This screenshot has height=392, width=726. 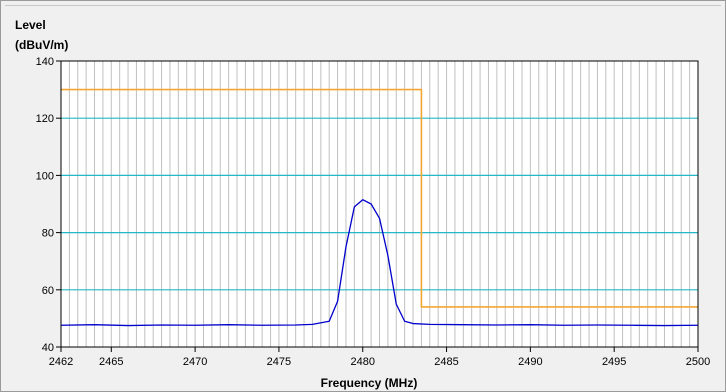 What do you see at coordinates (195, 362) in the screenshot?
I see `x-tick-label: 2470` at bounding box center [195, 362].